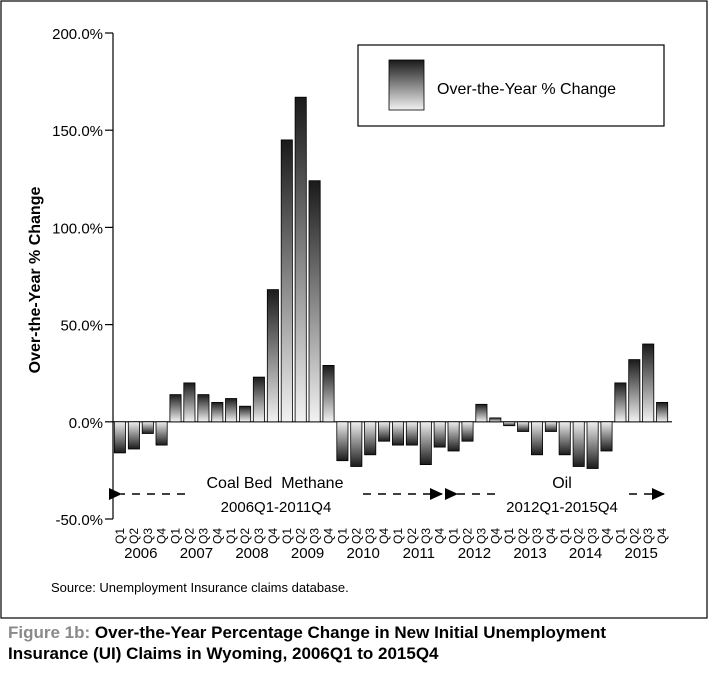 The image size is (708, 674). I want to click on legend: Over-the-Year % Change, so click(511, 85).